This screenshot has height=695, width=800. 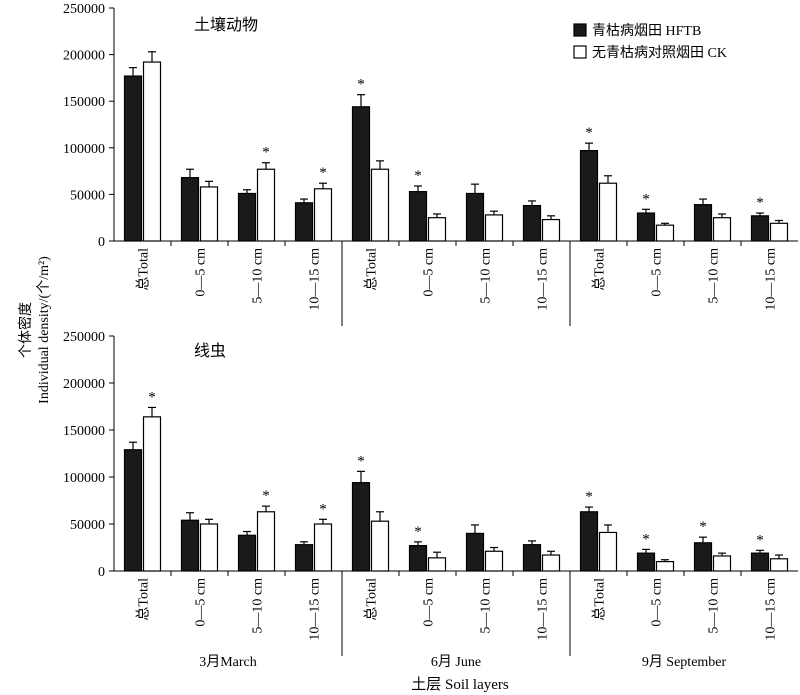 What do you see at coordinates (659, 53) in the screenshot?
I see `legend-label-ck: 无青枯病对照烟田 CK` at bounding box center [659, 53].